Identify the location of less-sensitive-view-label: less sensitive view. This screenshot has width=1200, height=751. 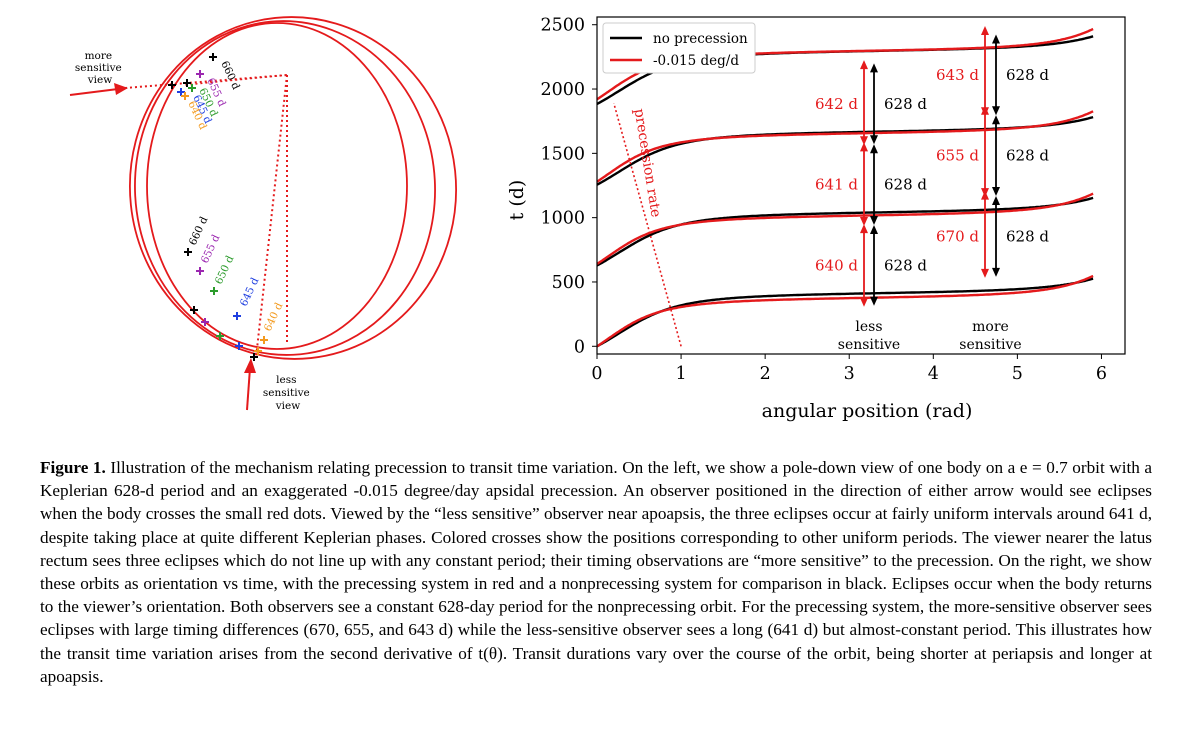
(288, 393).